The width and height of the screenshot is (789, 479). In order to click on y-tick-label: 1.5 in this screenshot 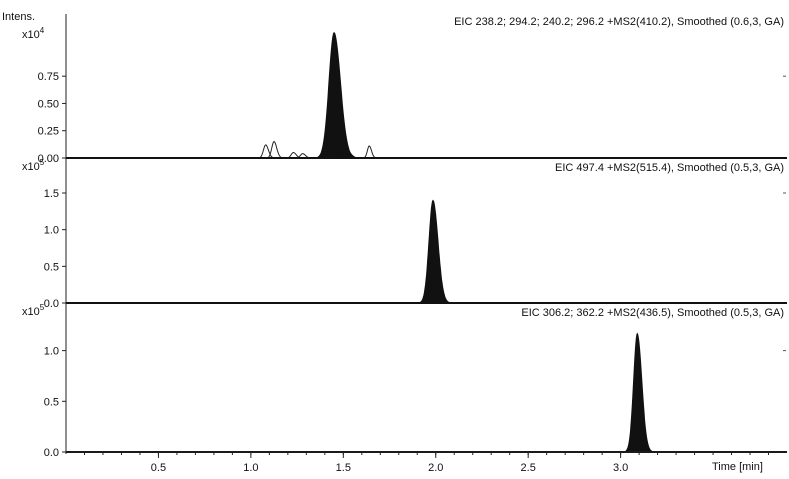, I will do `click(51, 194)`.